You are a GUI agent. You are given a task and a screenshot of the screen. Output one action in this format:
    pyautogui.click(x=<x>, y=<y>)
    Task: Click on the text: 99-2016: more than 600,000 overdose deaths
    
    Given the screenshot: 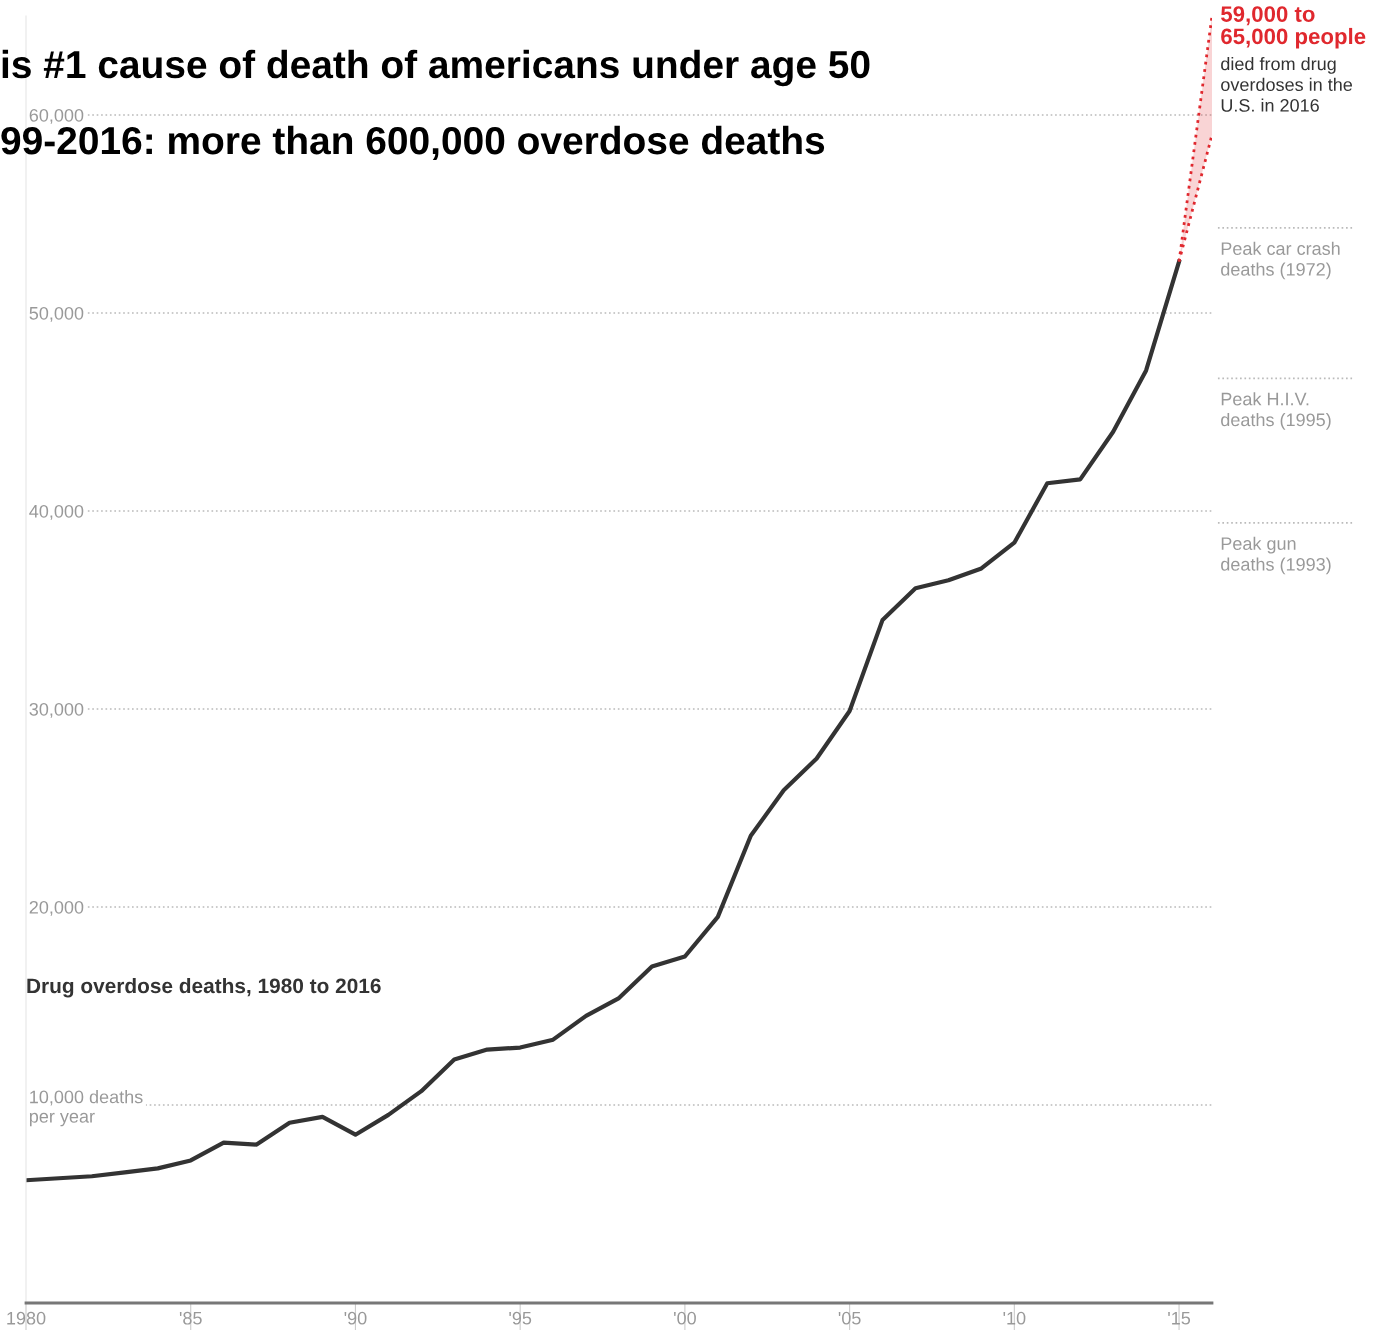 What is the action you would take?
    pyautogui.click(x=413, y=143)
    